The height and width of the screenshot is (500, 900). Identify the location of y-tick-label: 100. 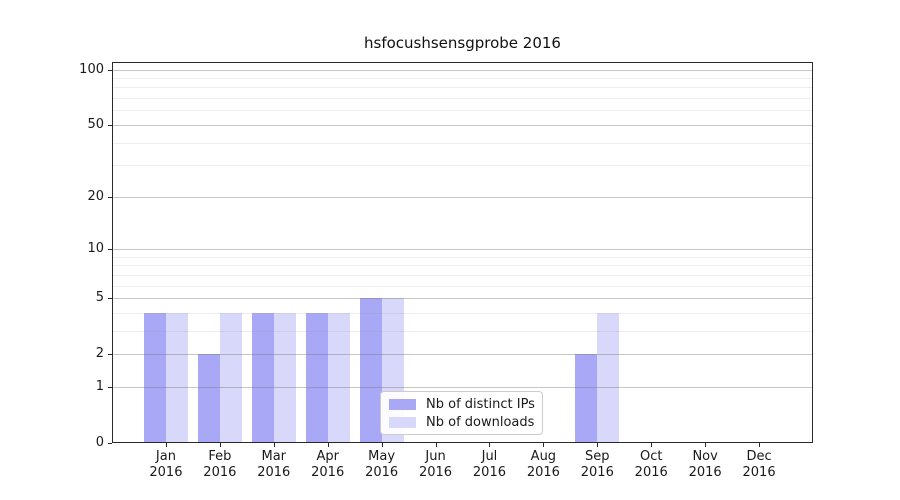
(91, 69).